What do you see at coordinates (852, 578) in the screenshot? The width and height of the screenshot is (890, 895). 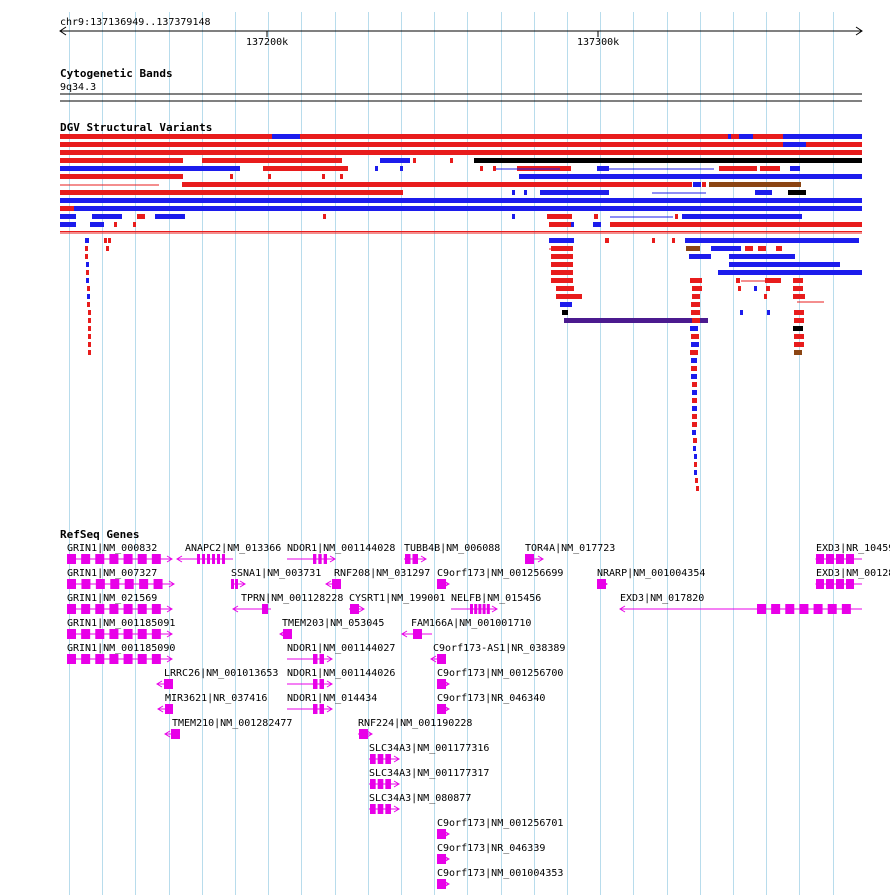 I see `refseq-gene: EXD3|NM_00128` at bounding box center [852, 578].